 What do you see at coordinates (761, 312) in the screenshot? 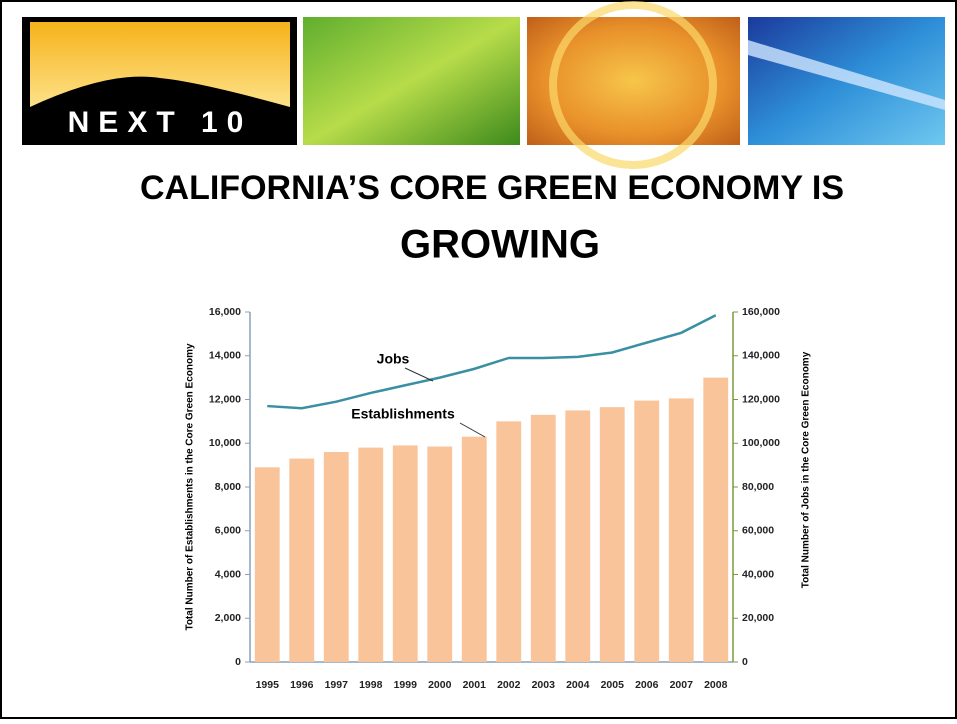
I see `y2-tick-label: 160,000` at bounding box center [761, 312].